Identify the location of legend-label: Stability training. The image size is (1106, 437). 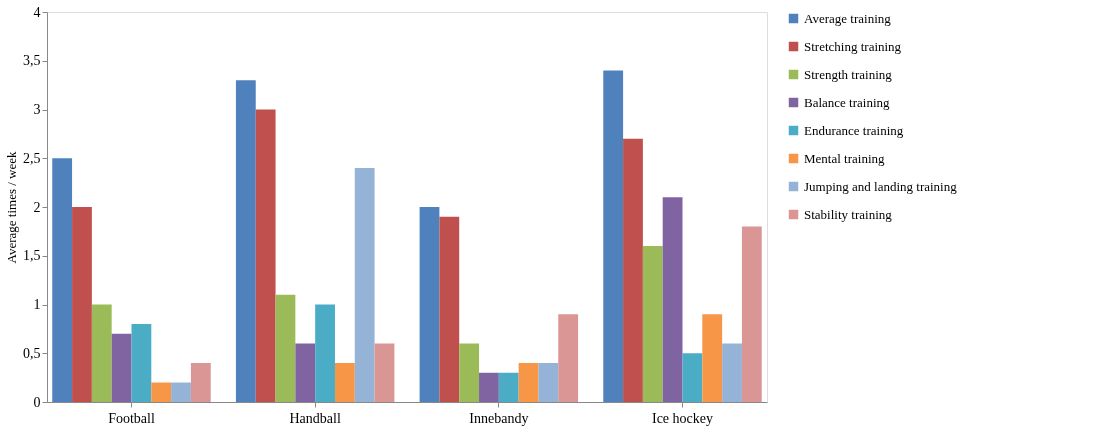
(848, 214).